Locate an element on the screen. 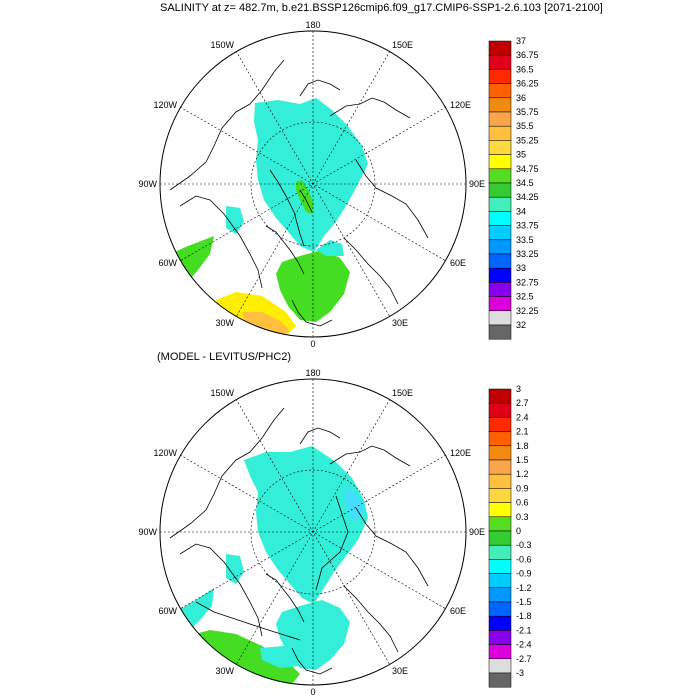  bottom-lon-label-30w: 30W is located at coordinates (224, 671).